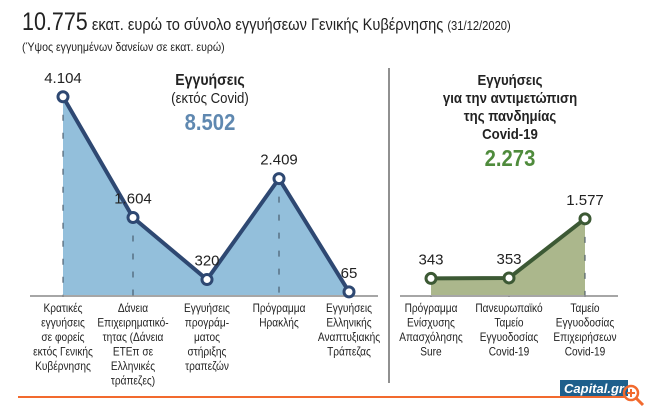 The image size is (650, 413). What do you see at coordinates (431, 337) in the screenshot?
I see `category-label: Απασχόλησης` at bounding box center [431, 337].